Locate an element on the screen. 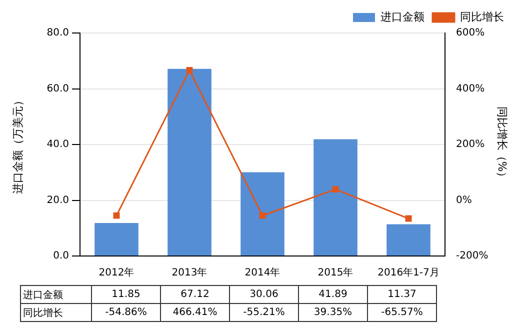  data-label: 11.85 is located at coordinates (126, 295).